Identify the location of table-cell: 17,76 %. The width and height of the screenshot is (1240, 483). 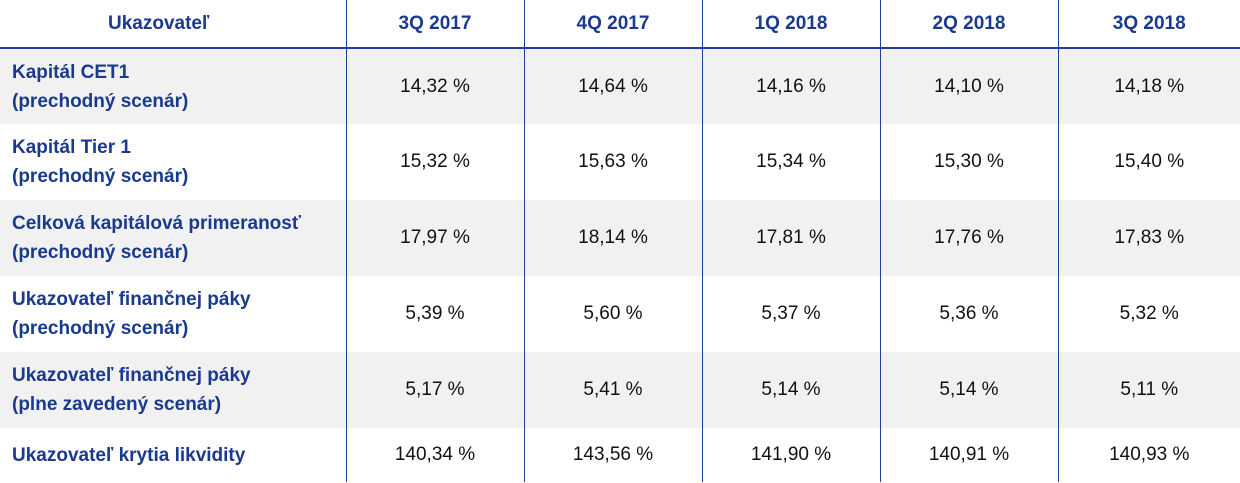
(968, 238).